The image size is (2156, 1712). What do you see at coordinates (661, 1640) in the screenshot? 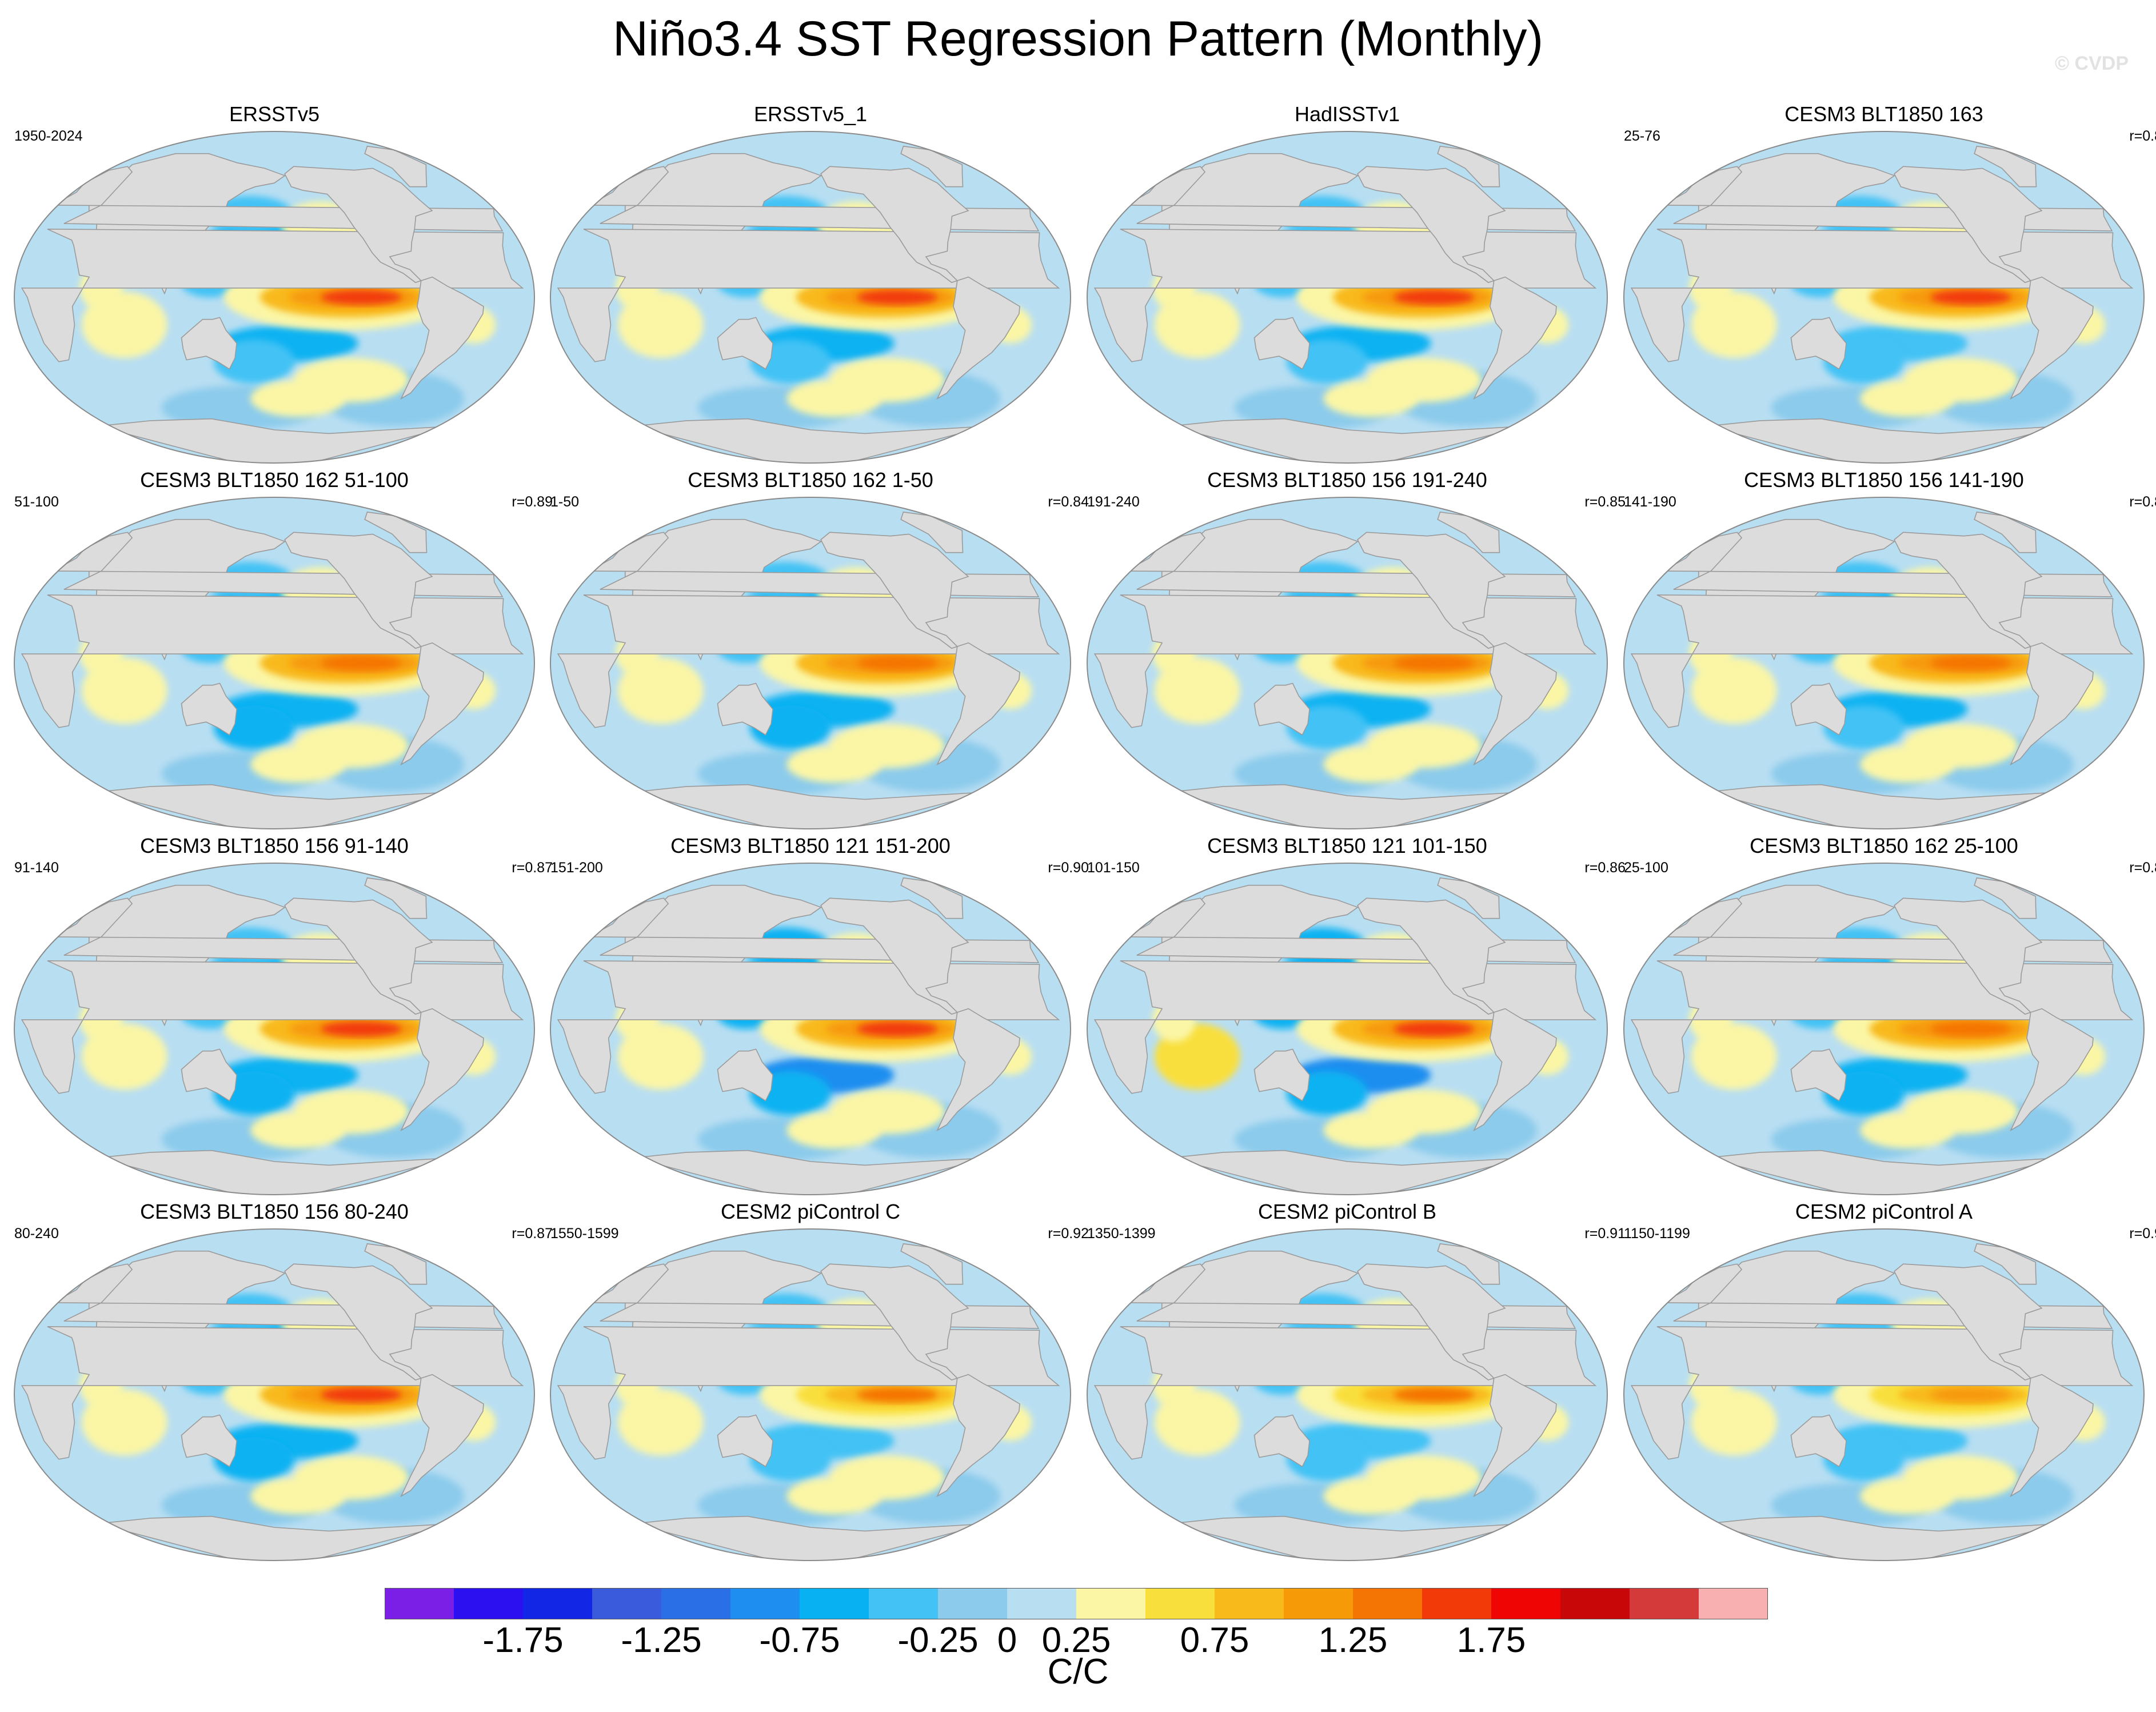
I see `colorbar-tick-label: -1.25` at bounding box center [661, 1640].